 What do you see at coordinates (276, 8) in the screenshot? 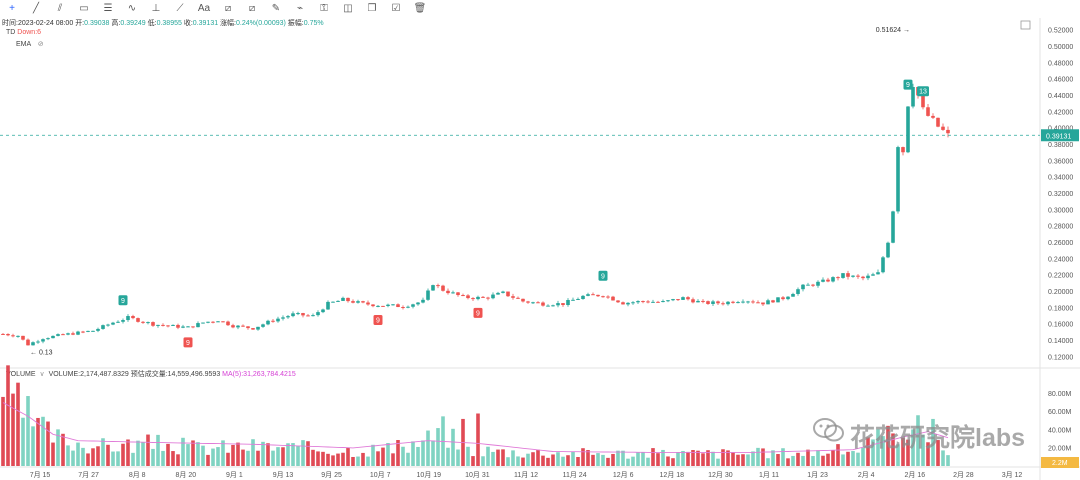
I see `ruler-icon: ✎` at bounding box center [276, 8].